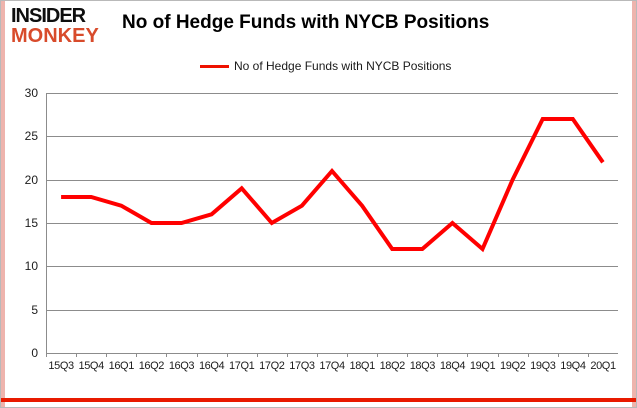  What do you see at coordinates (21, 223) in the screenshot?
I see `y-axis-labels: 0 5 10 15 20 25 30` at bounding box center [21, 223].